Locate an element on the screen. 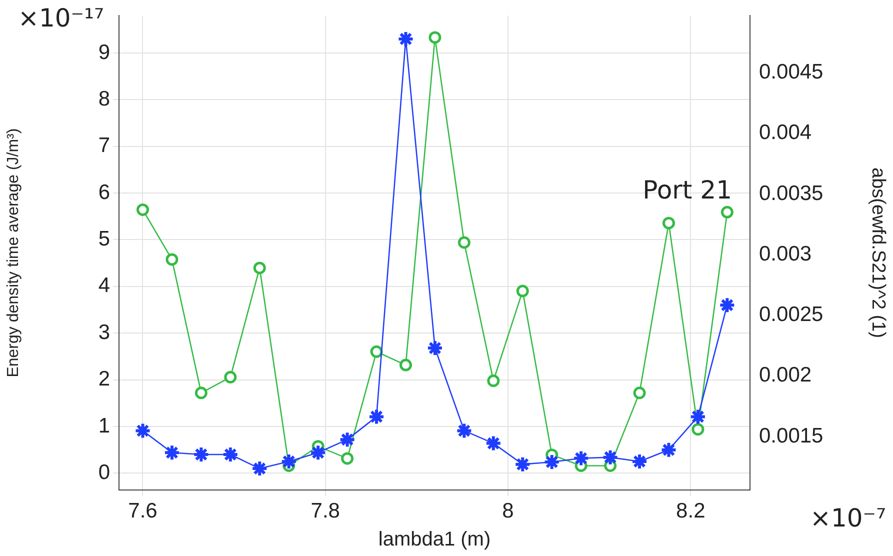  x-tick-label: 8 is located at coordinates (508, 510).